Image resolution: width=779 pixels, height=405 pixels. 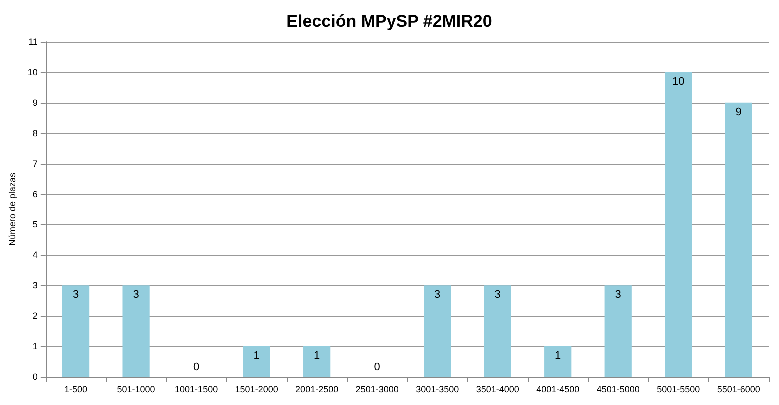 I want to click on y-tick-label: 9, so click(x=35, y=103).